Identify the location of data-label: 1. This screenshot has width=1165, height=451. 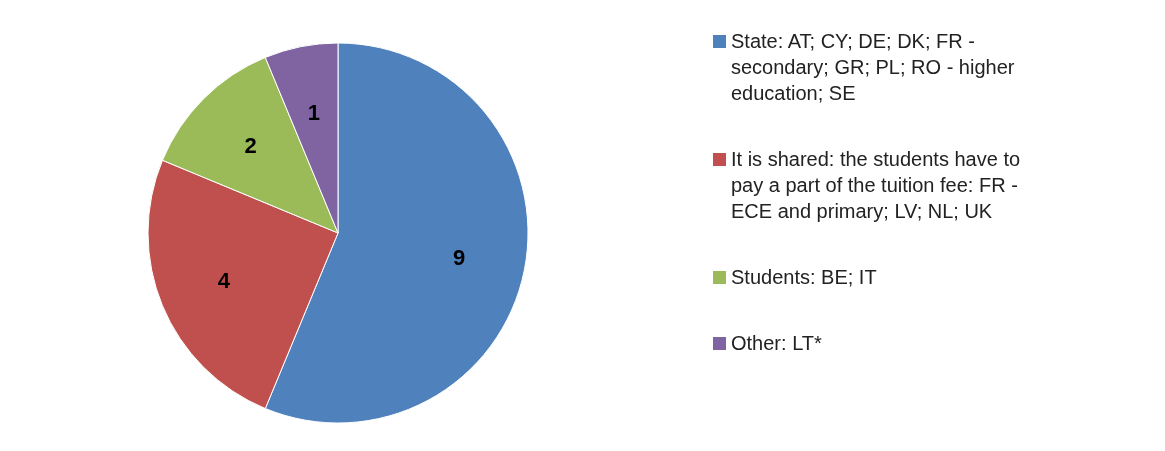
(314, 112).